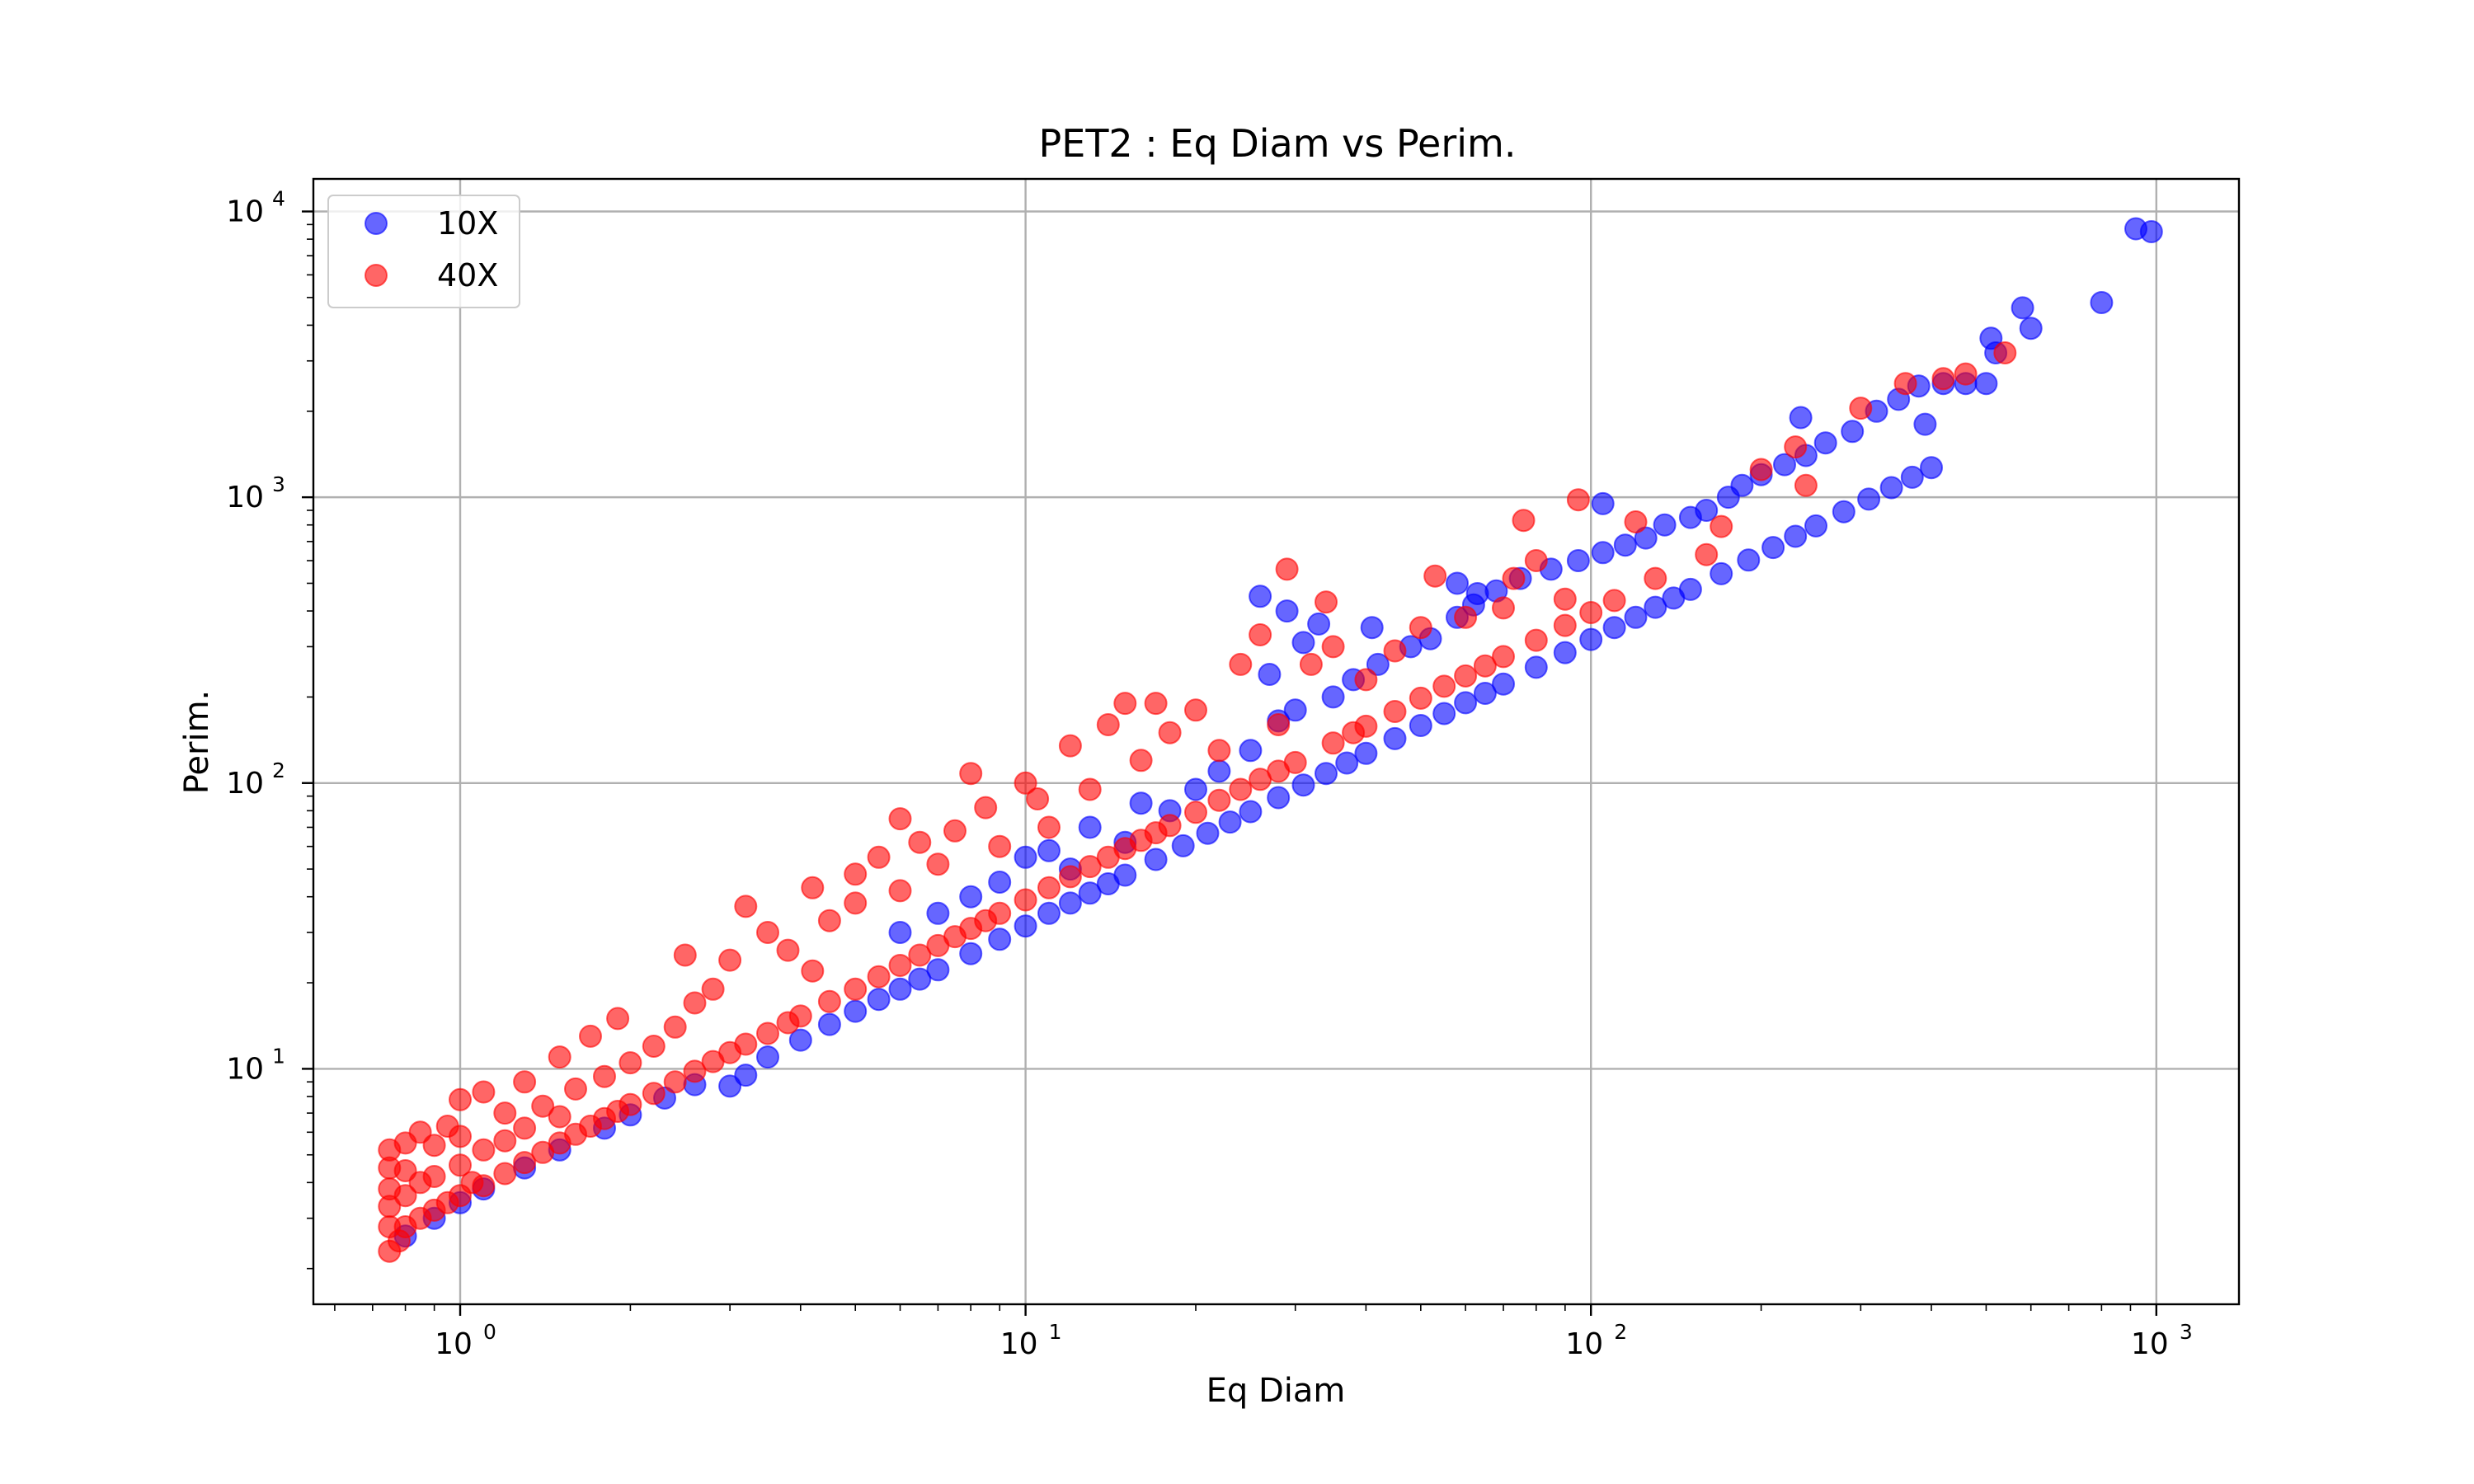 This screenshot has width=2474, height=1484. I want to click on legend-label-10x: 10X, so click(467, 223).